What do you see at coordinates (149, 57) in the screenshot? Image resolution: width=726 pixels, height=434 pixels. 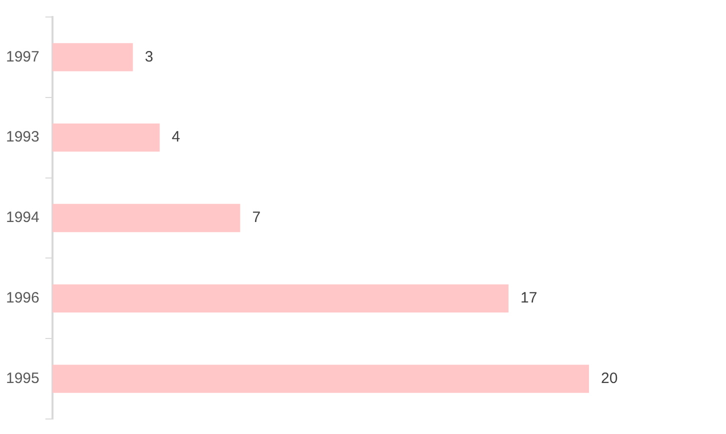 I see `data-label: 3` at bounding box center [149, 57].